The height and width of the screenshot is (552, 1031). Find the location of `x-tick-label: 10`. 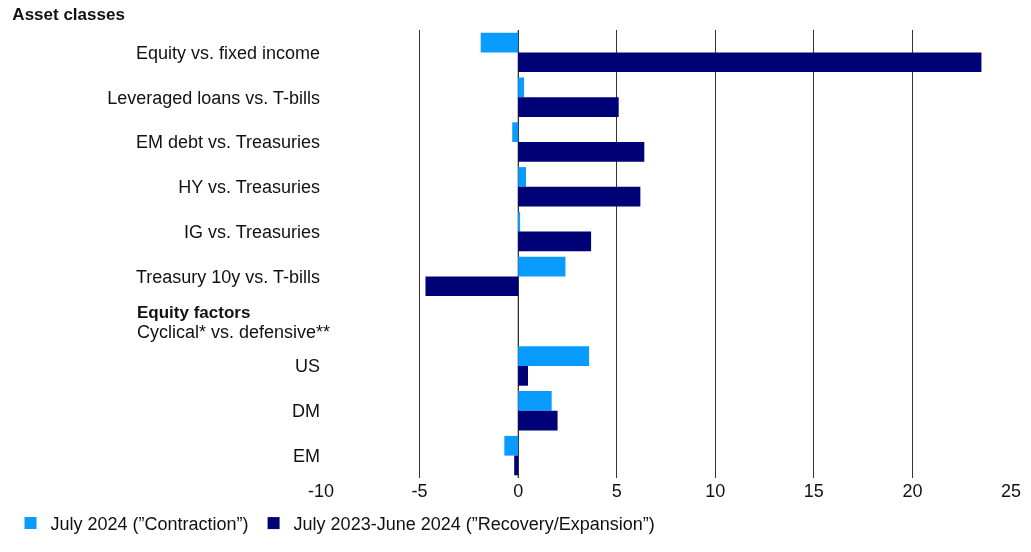

x-tick-label: 10 is located at coordinates (715, 491).